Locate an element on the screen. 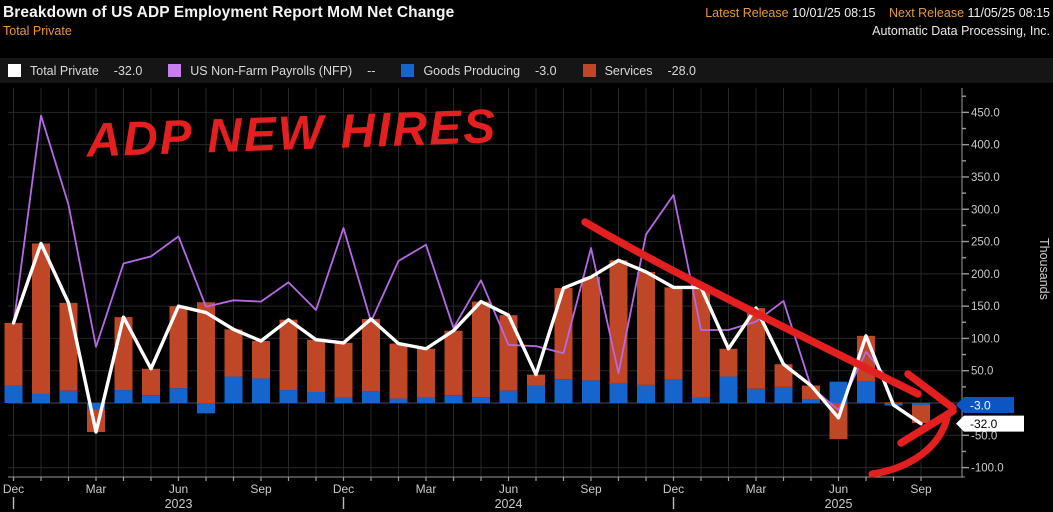  chart-subtitle: Total Private is located at coordinates (37, 31).